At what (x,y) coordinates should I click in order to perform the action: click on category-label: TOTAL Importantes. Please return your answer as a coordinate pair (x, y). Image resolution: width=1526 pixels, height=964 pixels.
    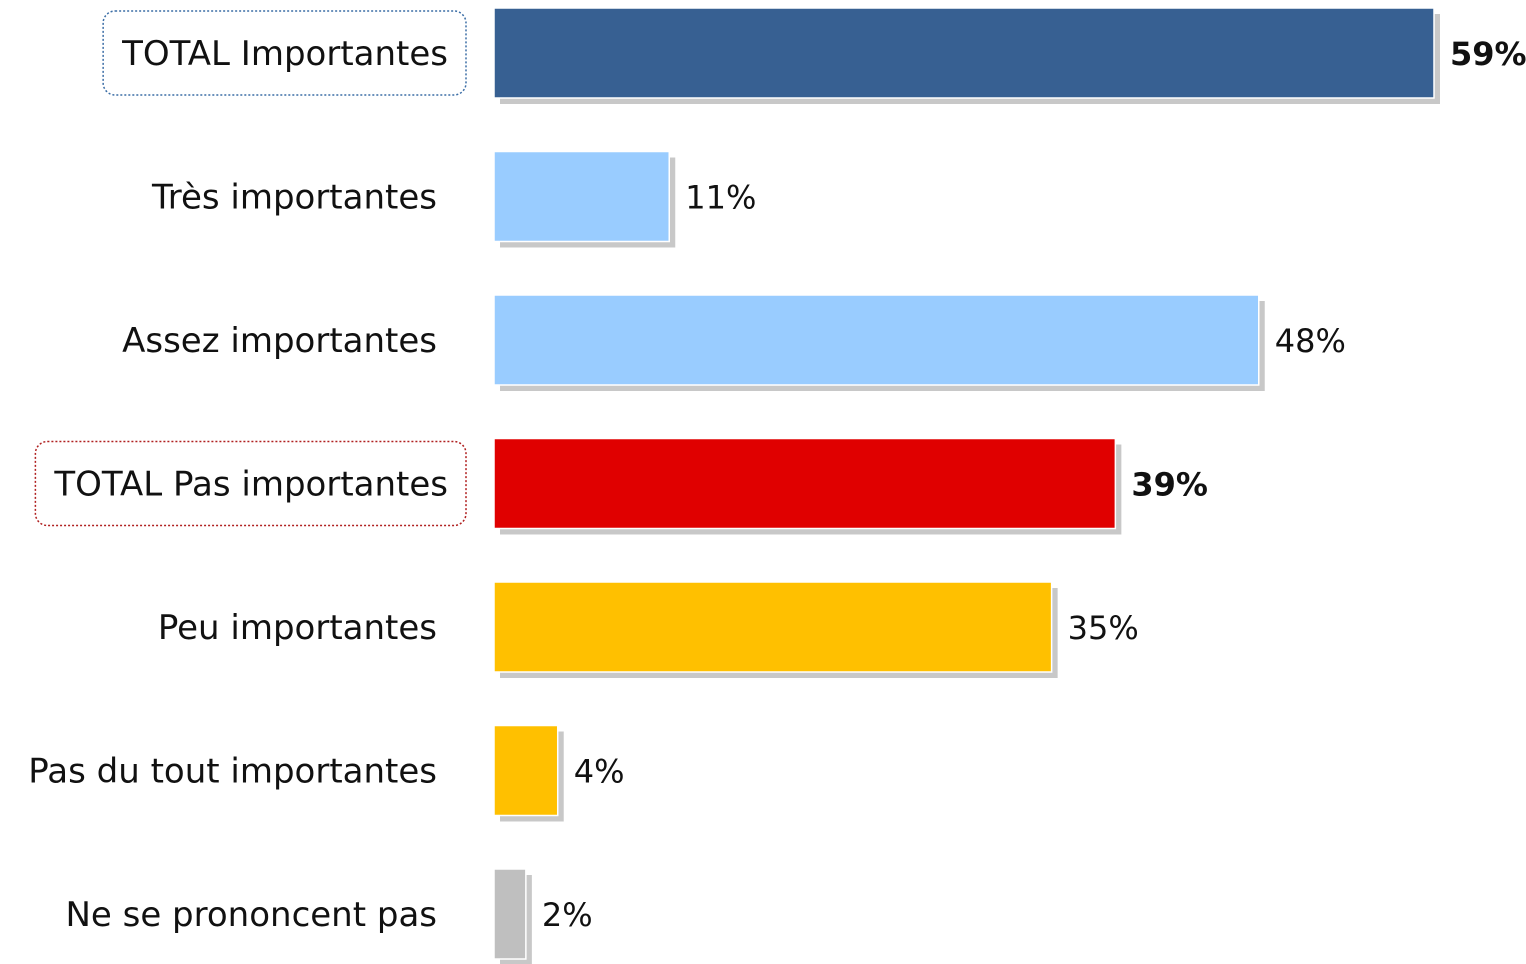
    Looking at the image, I should click on (284, 54).